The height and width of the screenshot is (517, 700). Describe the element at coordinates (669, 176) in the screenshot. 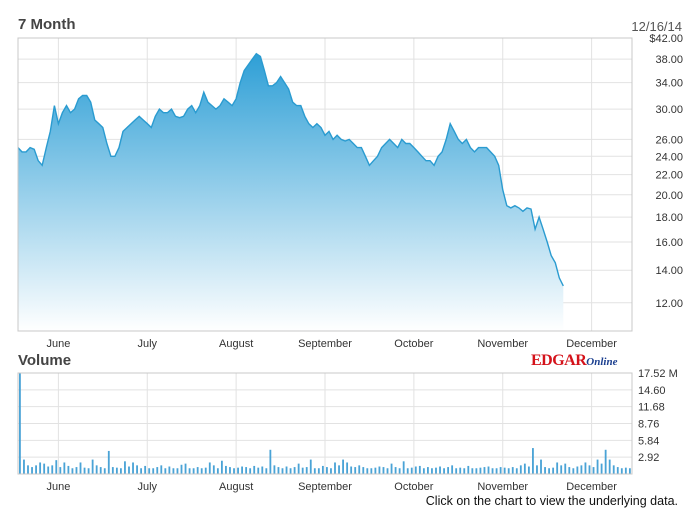

I see `price-y-tick-label: 22.00` at that location.